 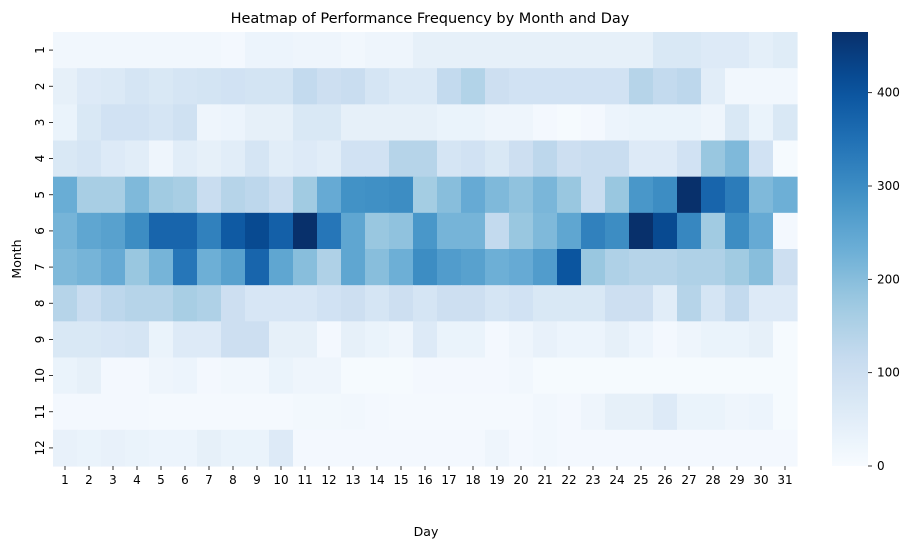 I want to click on y-tick-label: 12, so click(x=40, y=447).